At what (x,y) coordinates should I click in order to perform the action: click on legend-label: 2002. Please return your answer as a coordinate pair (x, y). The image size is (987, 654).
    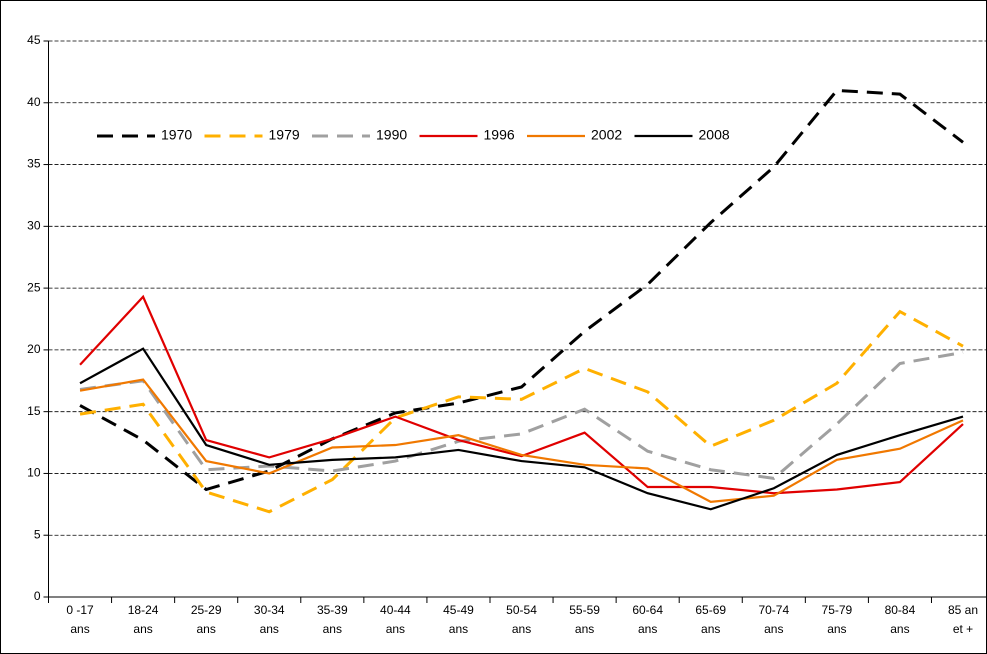
    Looking at the image, I should click on (606, 135).